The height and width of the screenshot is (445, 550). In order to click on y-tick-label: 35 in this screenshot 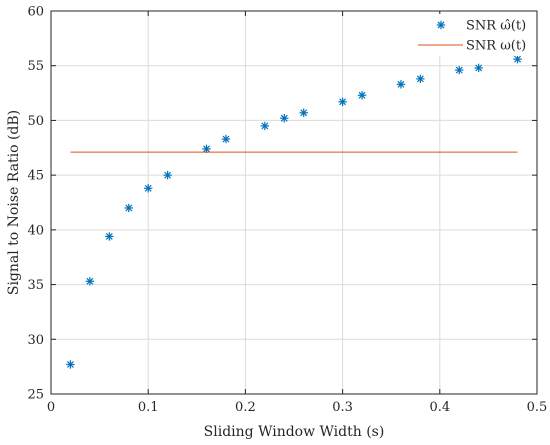, I will do `click(35, 285)`.